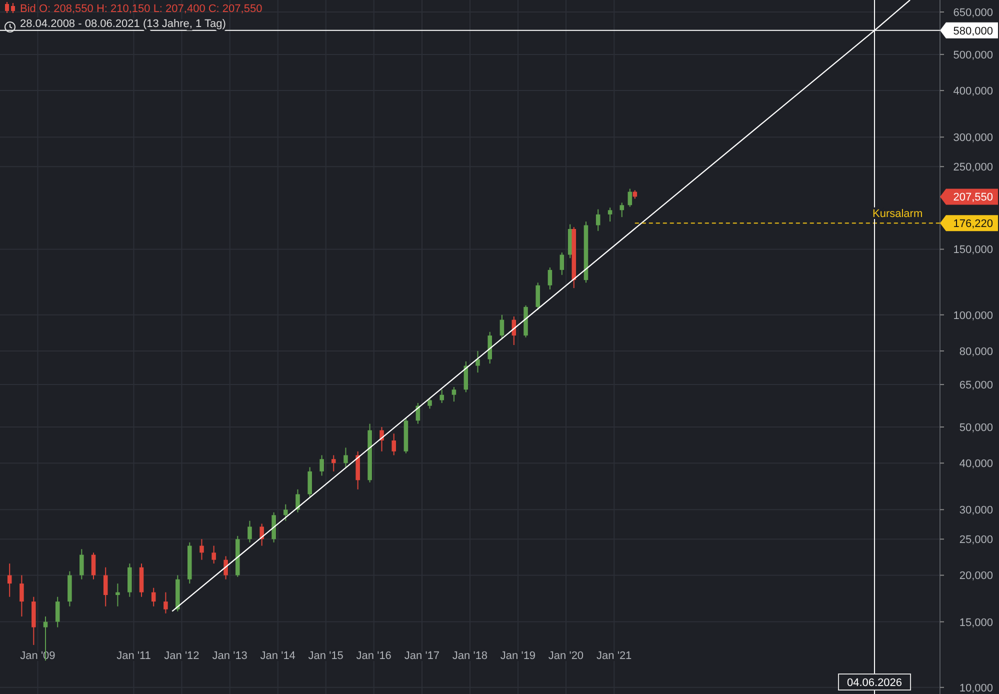 This screenshot has height=694, width=999. Describe the element at coordinates (973, 250) in the screenshot. I see `y-tick-label: 150,000` at that location.